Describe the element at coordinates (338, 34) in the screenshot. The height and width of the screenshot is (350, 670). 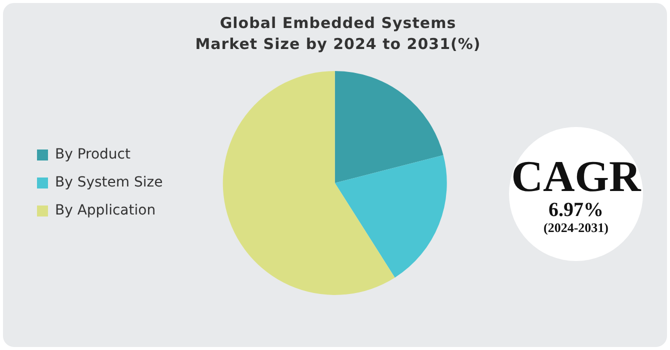
I see `chart-title: Global Embedded Systems Market Size by 2024 to 2031(%)` at that location.